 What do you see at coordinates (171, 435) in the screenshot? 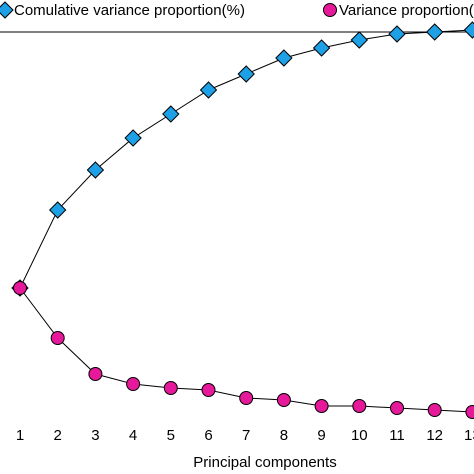
I see `x-tick-label: 5` at bounding box center [171, 435].